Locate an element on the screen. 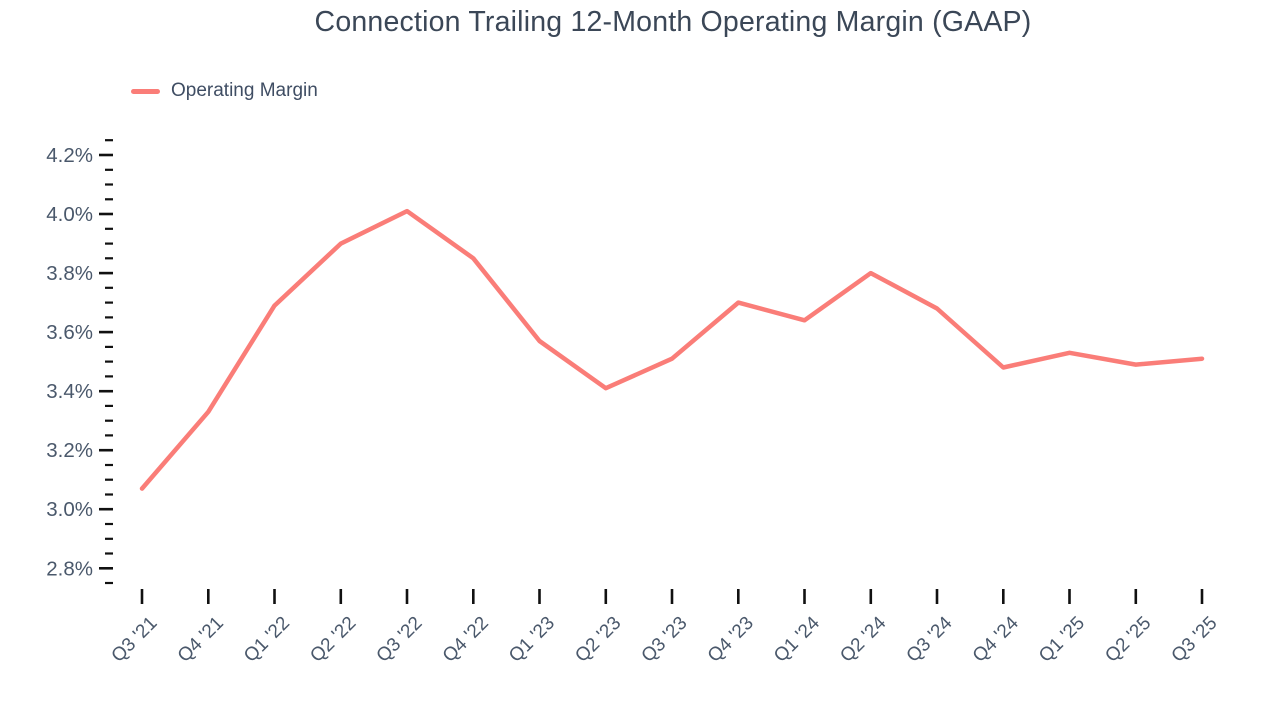 Image resolution: width=1280 pixels, height=720 pixels. x-axis-label: Q2 '23 is located at coordinates (598, 640).